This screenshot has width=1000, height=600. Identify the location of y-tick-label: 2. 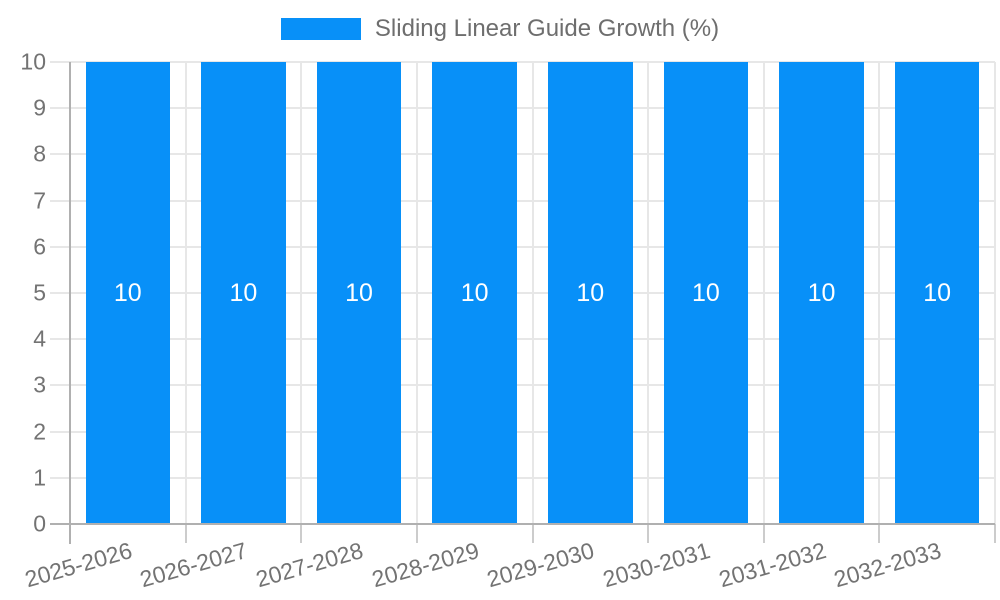
(39, 431).